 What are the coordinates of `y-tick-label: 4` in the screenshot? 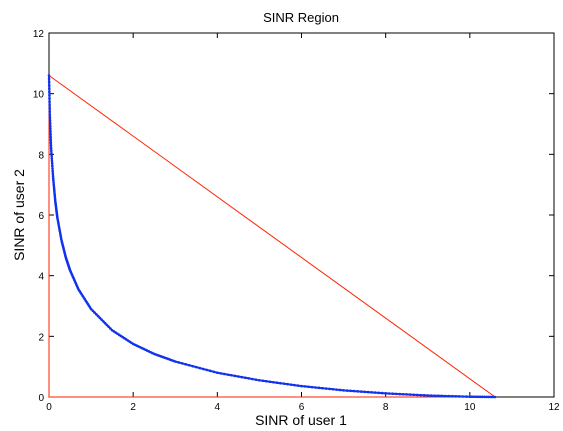 It's located at (41, 277).